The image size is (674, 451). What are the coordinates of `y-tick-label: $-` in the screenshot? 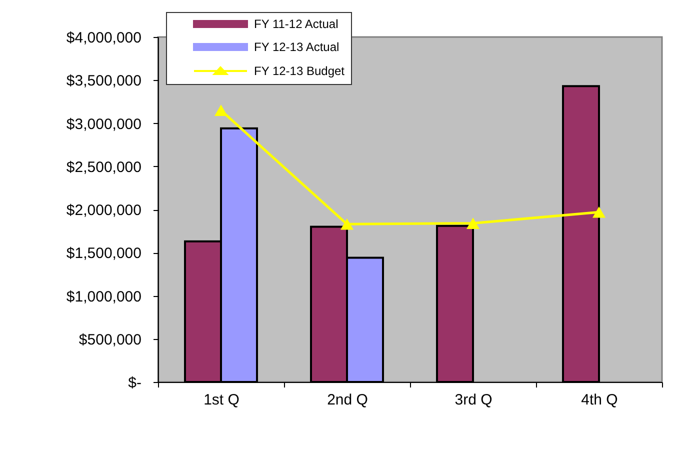 It's located at (135, 383).